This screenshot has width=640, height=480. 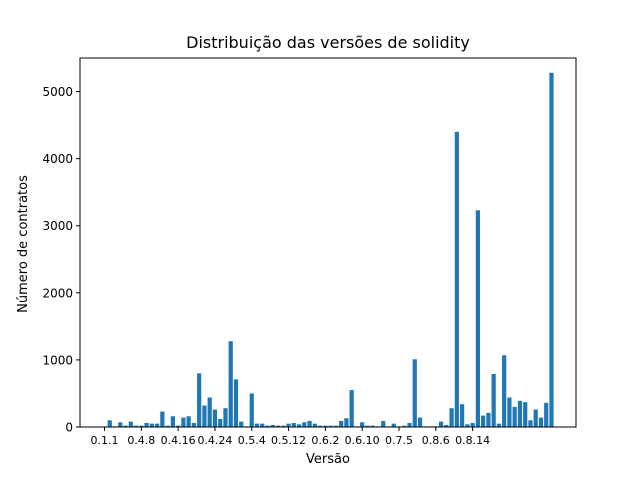 I want to click on y-axis: 0 1000 2000 3000 4000 5000, so click(x=61, y=260).